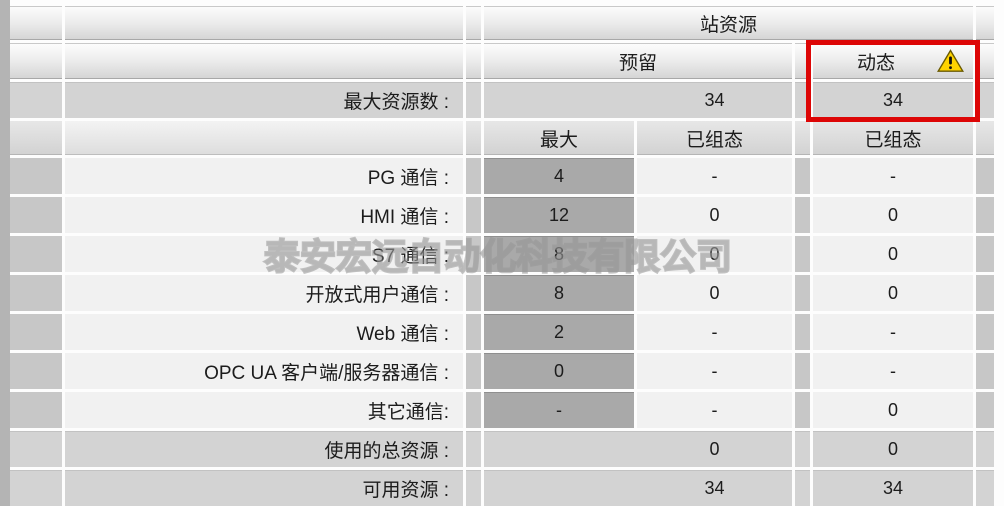 This screenshot has width=1004, height=506. I want to click on row-label: PG 通信 :, so click(264, 176).